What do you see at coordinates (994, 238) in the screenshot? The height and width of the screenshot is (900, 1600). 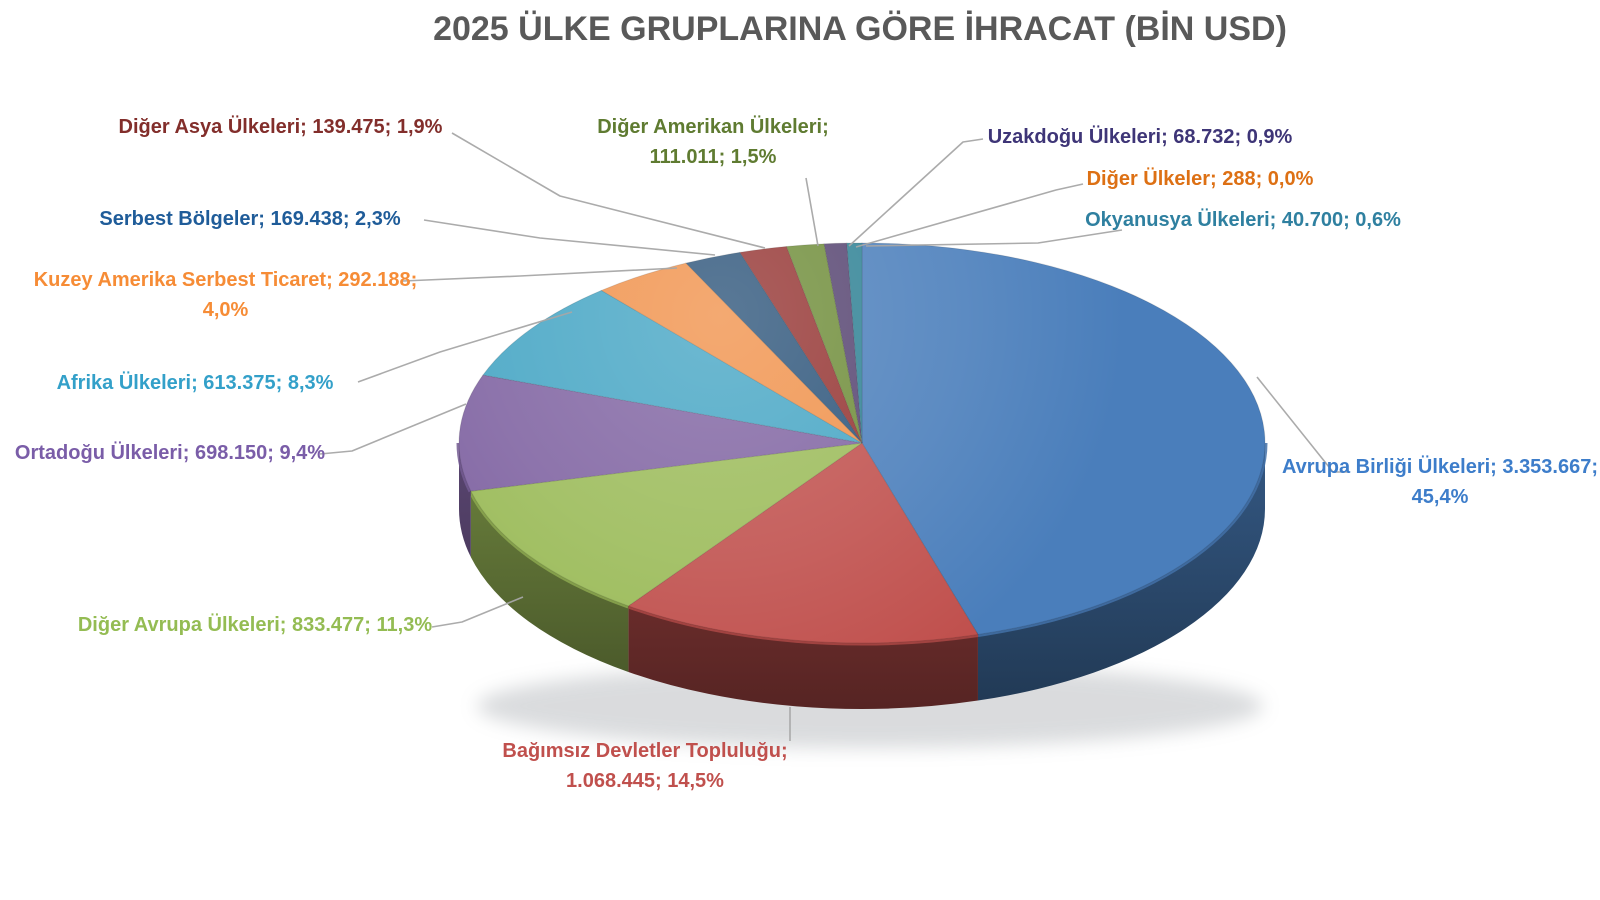 I see `leader-line-okyanusya` at bounding box center [994, 238].